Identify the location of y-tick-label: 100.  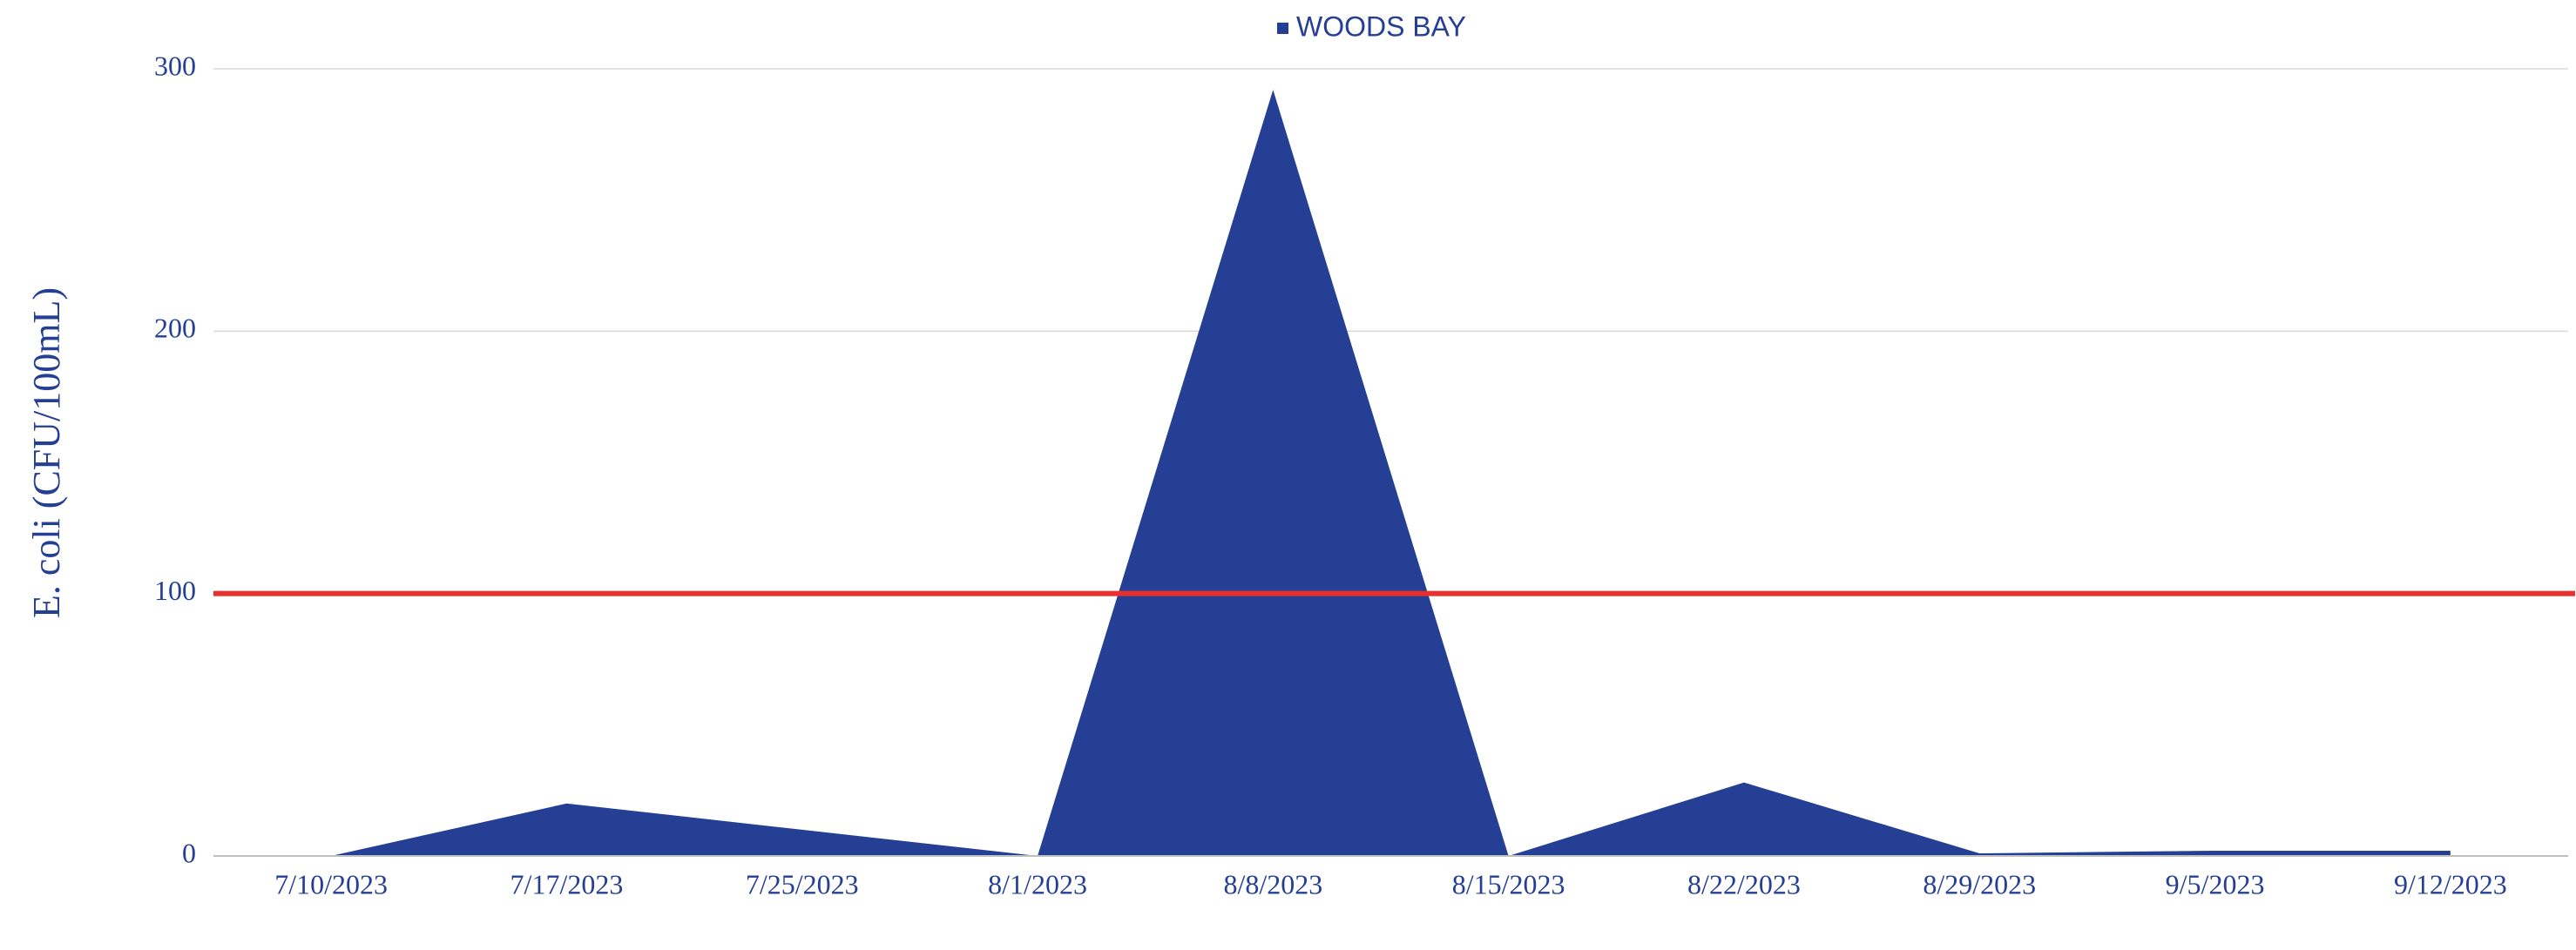
(175, 591).